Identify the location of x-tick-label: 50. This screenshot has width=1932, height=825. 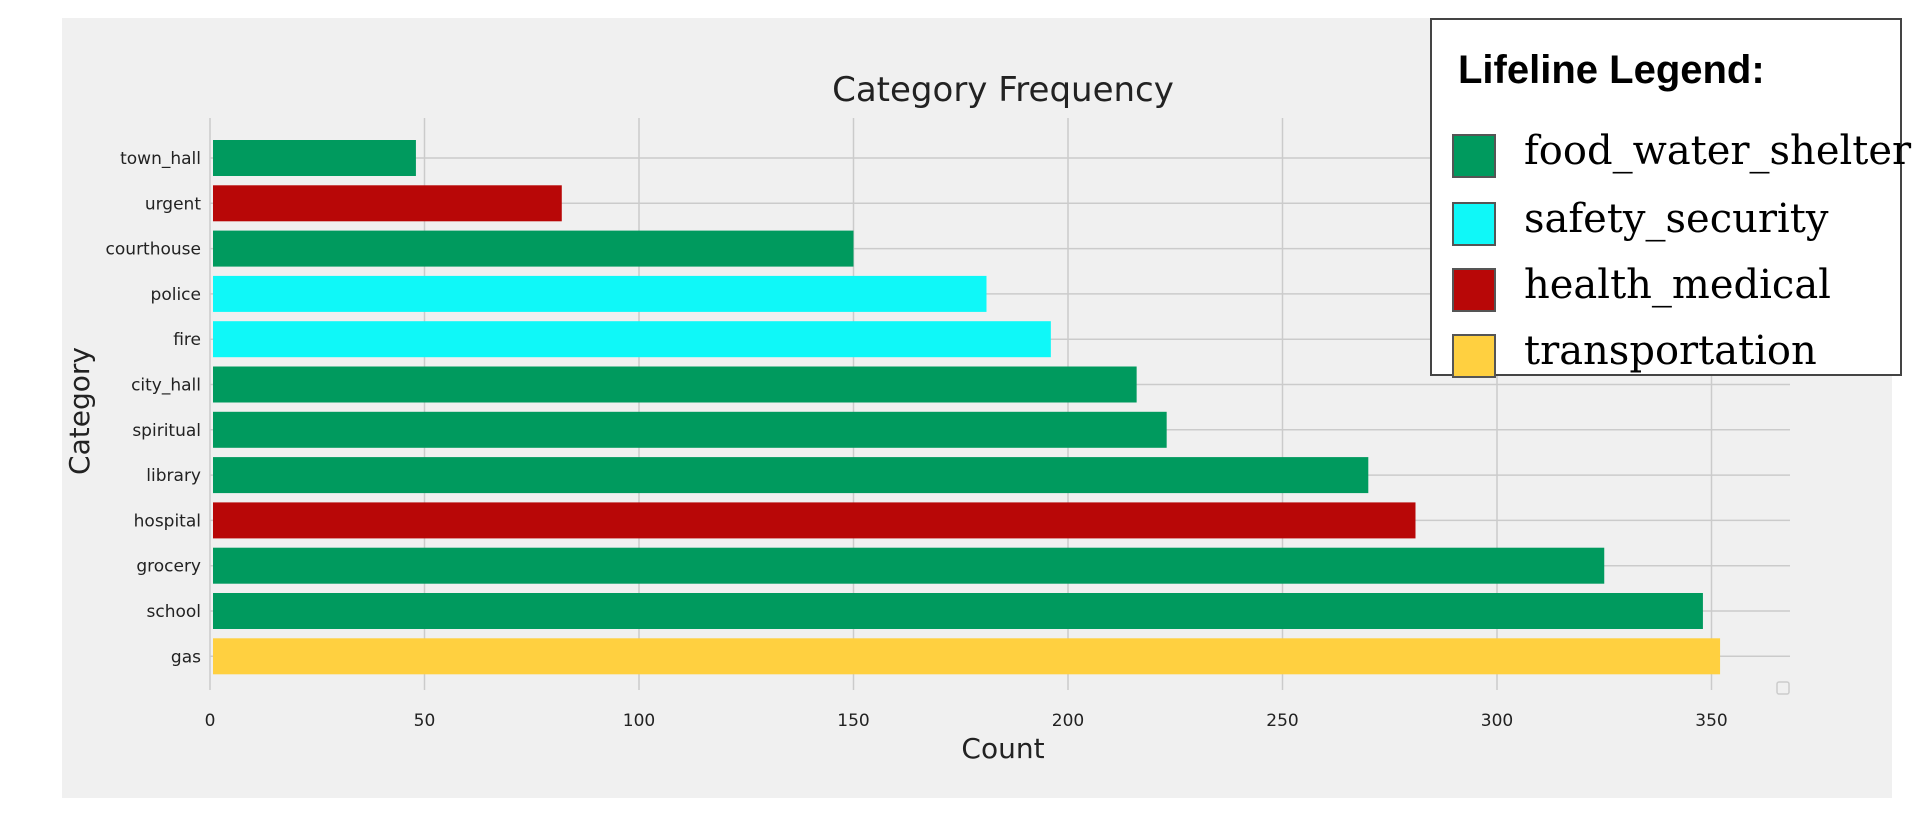
(425, 721).